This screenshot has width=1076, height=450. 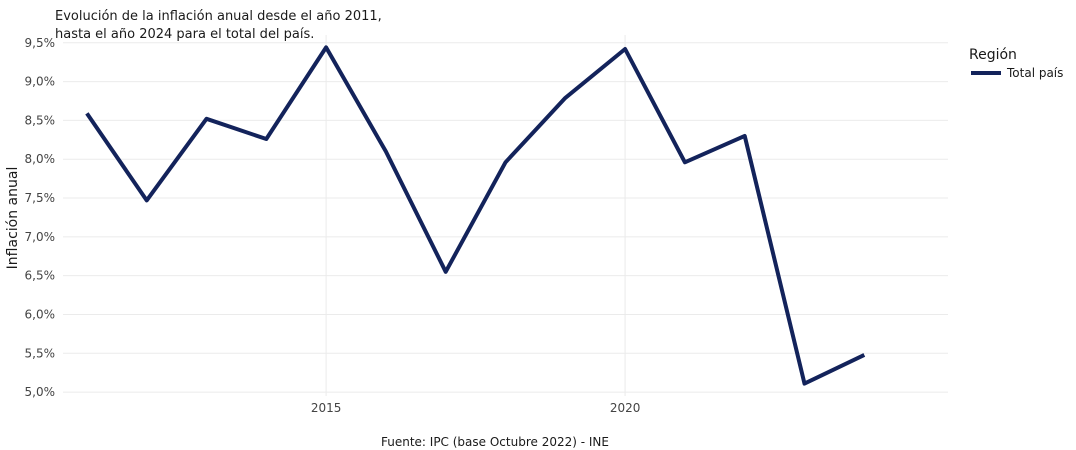 I want to click on y-tick-label: 8,0%, so click(x=40, y=159).